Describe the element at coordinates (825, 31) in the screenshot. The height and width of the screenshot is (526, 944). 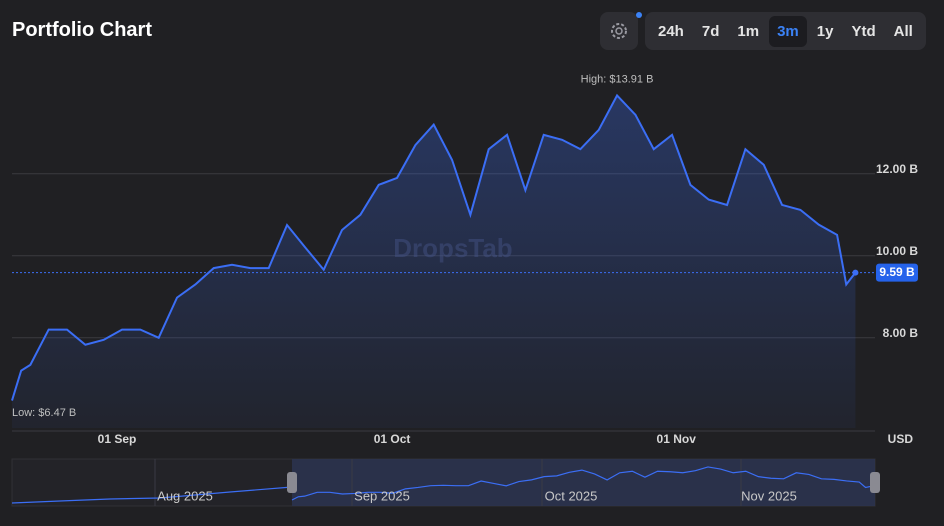
I see `timeframe-button: 1y` at that location.